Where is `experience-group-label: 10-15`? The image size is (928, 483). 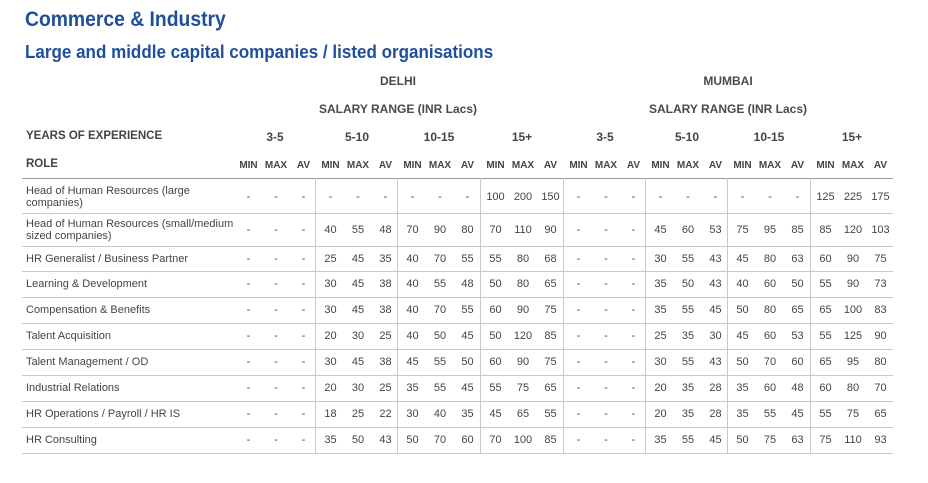
experience-group-label: 10-15 is located at coordinates (769, 137).